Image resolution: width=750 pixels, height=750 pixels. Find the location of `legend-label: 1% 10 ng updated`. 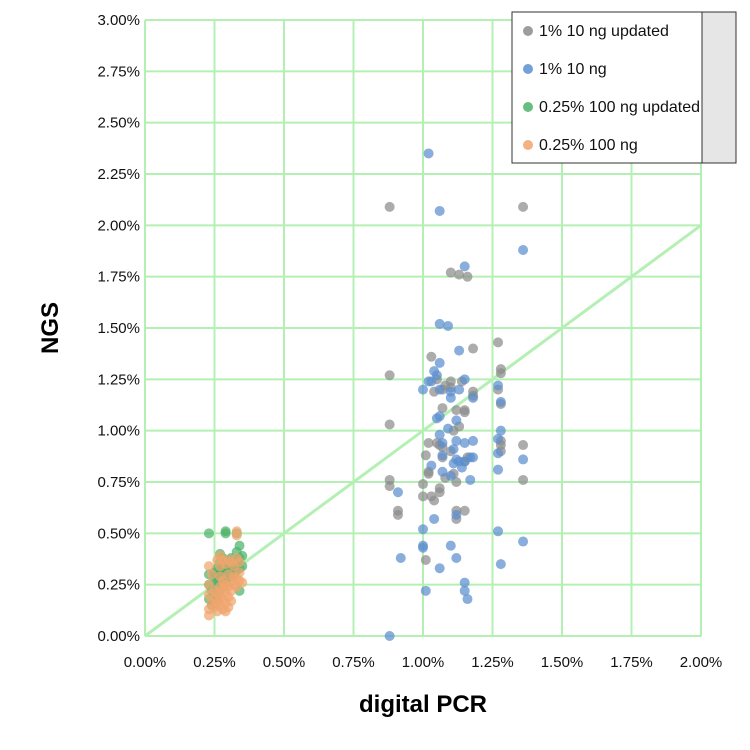

legend-label: 1% 10 ng updated is located at coordinates (604, 31).